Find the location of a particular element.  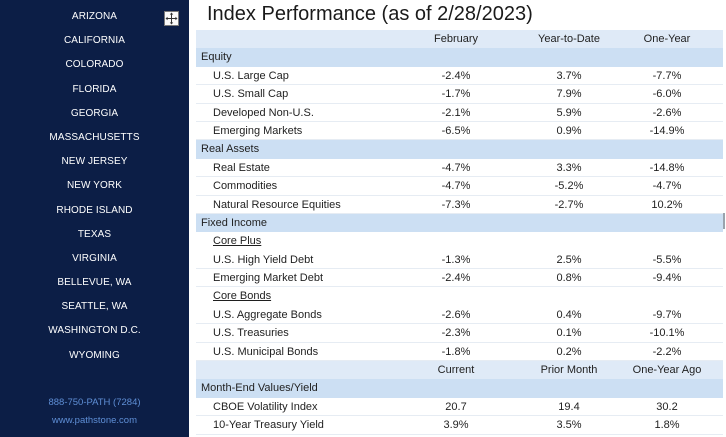

row-label: 10-Year Treasury Yield is located at coordinates (268, 425).